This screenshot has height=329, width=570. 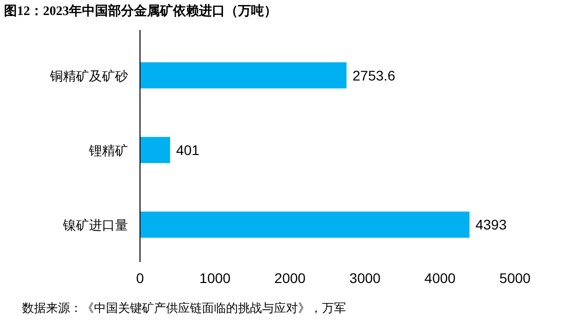 I want to click on data-label: 401, so click(x=188, y=150).